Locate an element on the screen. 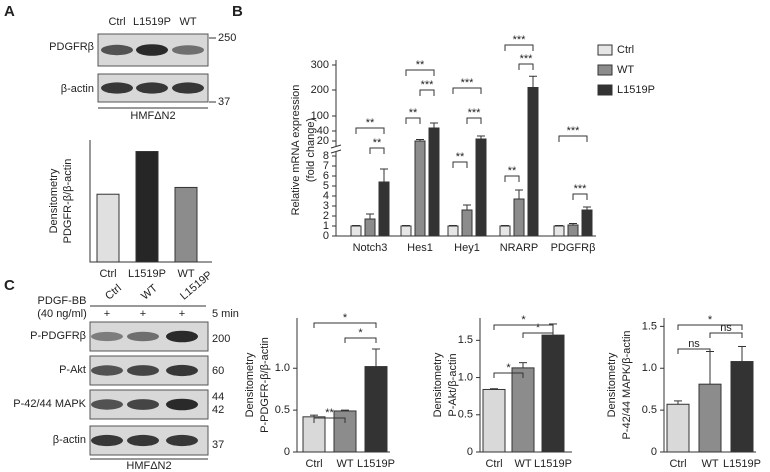 The image size is (770, 472). axis-break is located at coordinates (336, 149).